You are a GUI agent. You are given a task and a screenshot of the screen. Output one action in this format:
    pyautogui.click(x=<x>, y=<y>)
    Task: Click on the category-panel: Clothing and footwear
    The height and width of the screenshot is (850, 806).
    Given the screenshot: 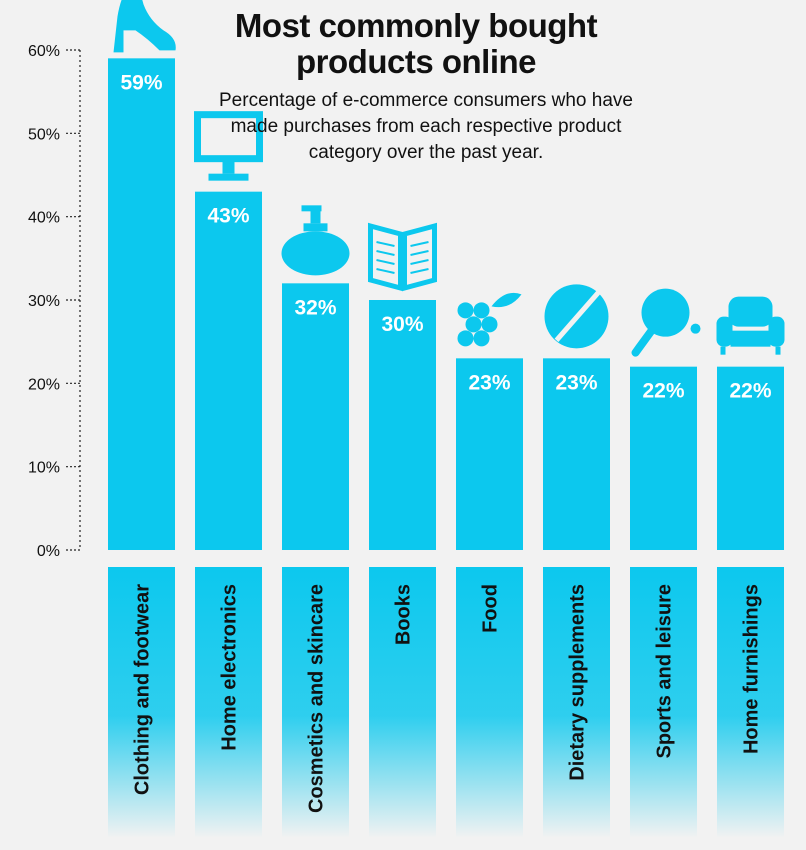 What is the action you would take?
    pyautogui.click(x=141, y=702)
    